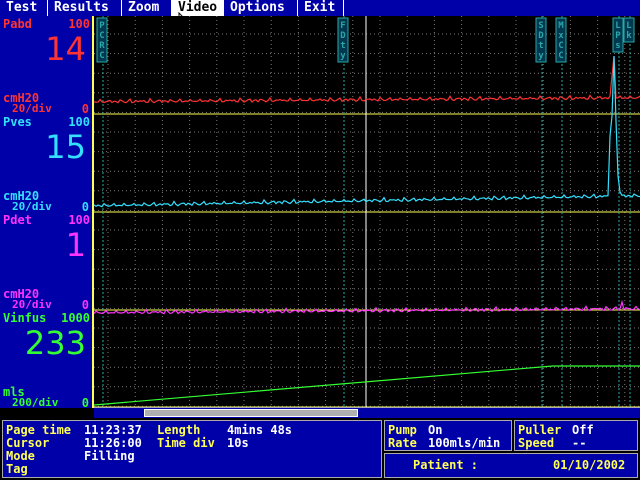 This screenshot has height=480, width=640. What do you see at coordinates (65, 147) in the screenshot?
I see `channel-value: 15` at bounding box center [65, 147].